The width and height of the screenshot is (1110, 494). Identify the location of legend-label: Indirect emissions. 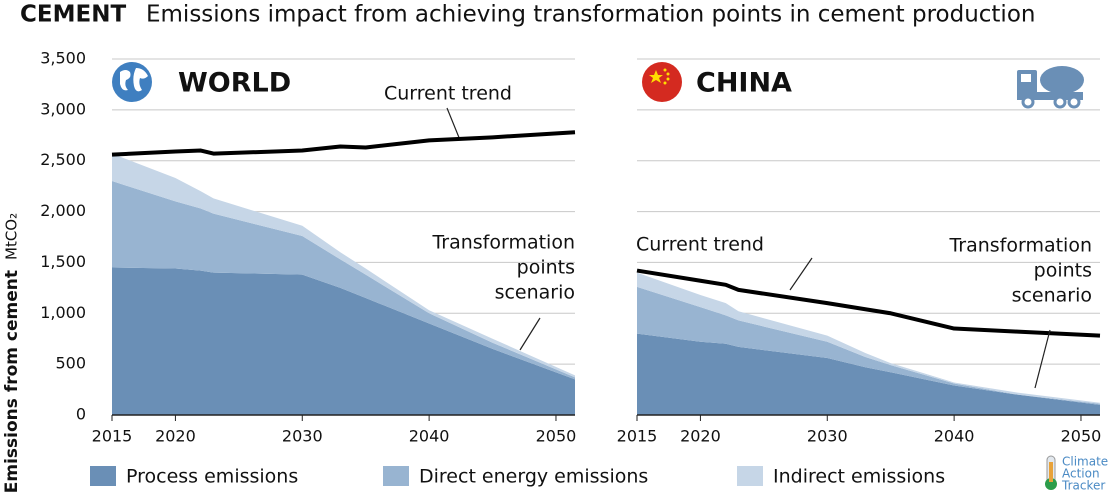
(859, 477).